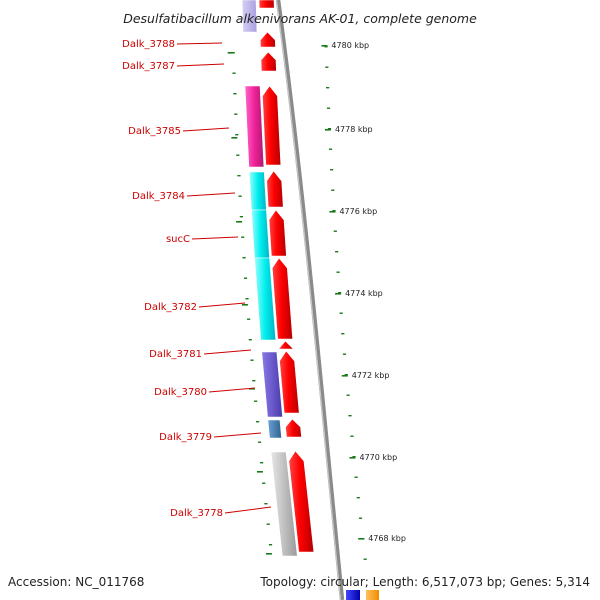  Describe the element at coordinates (148, 66) in the screenshot. I see `gene-label: Dalk_3787` at that location.